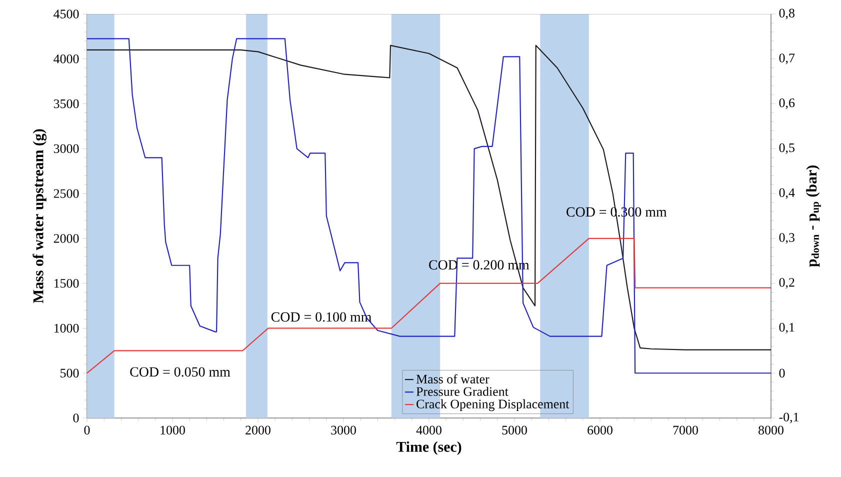  What do you see at coordinates (782, 373) in the screenshot?
I see `y2-tick-label: 0` at bounding box center [782, 373].